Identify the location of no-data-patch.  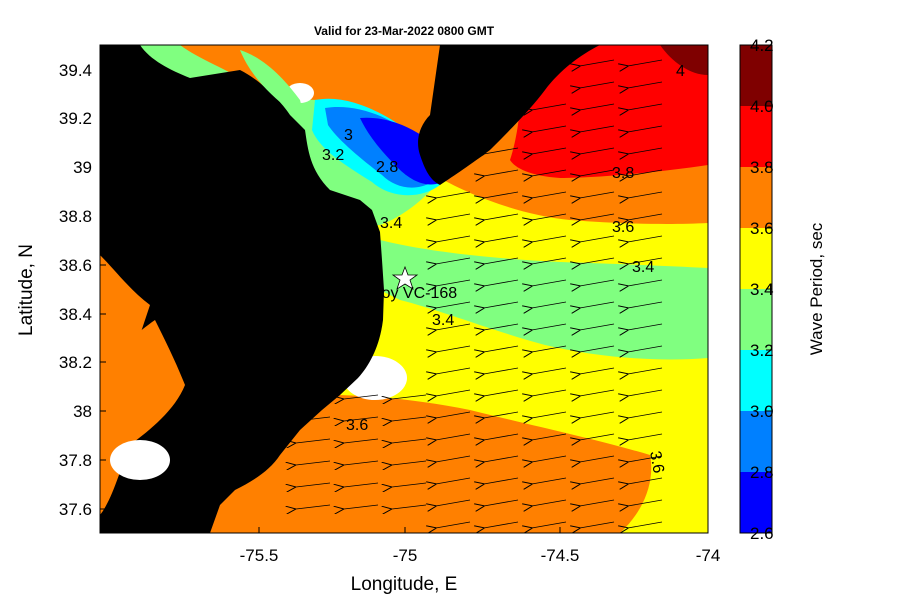
(140, 460).